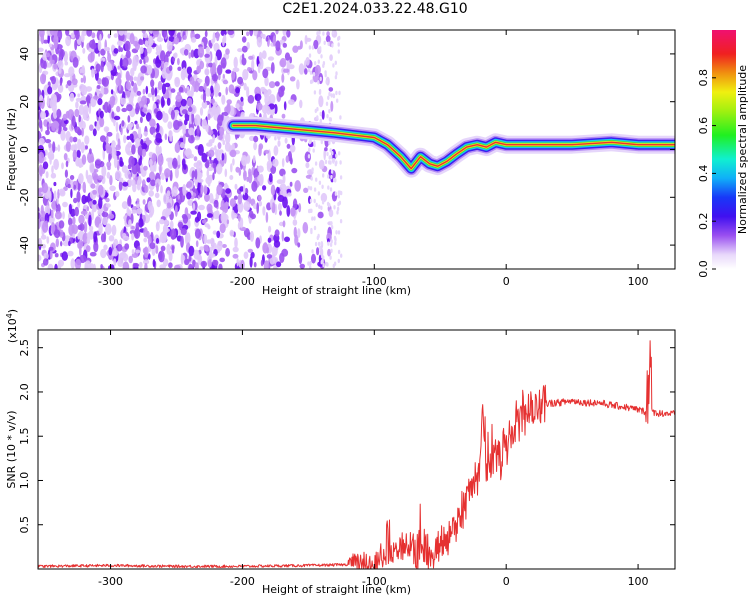  Describe the element at coordinates (449, 147) in the screenshot. I see `spectrogram-ridge` at that location.